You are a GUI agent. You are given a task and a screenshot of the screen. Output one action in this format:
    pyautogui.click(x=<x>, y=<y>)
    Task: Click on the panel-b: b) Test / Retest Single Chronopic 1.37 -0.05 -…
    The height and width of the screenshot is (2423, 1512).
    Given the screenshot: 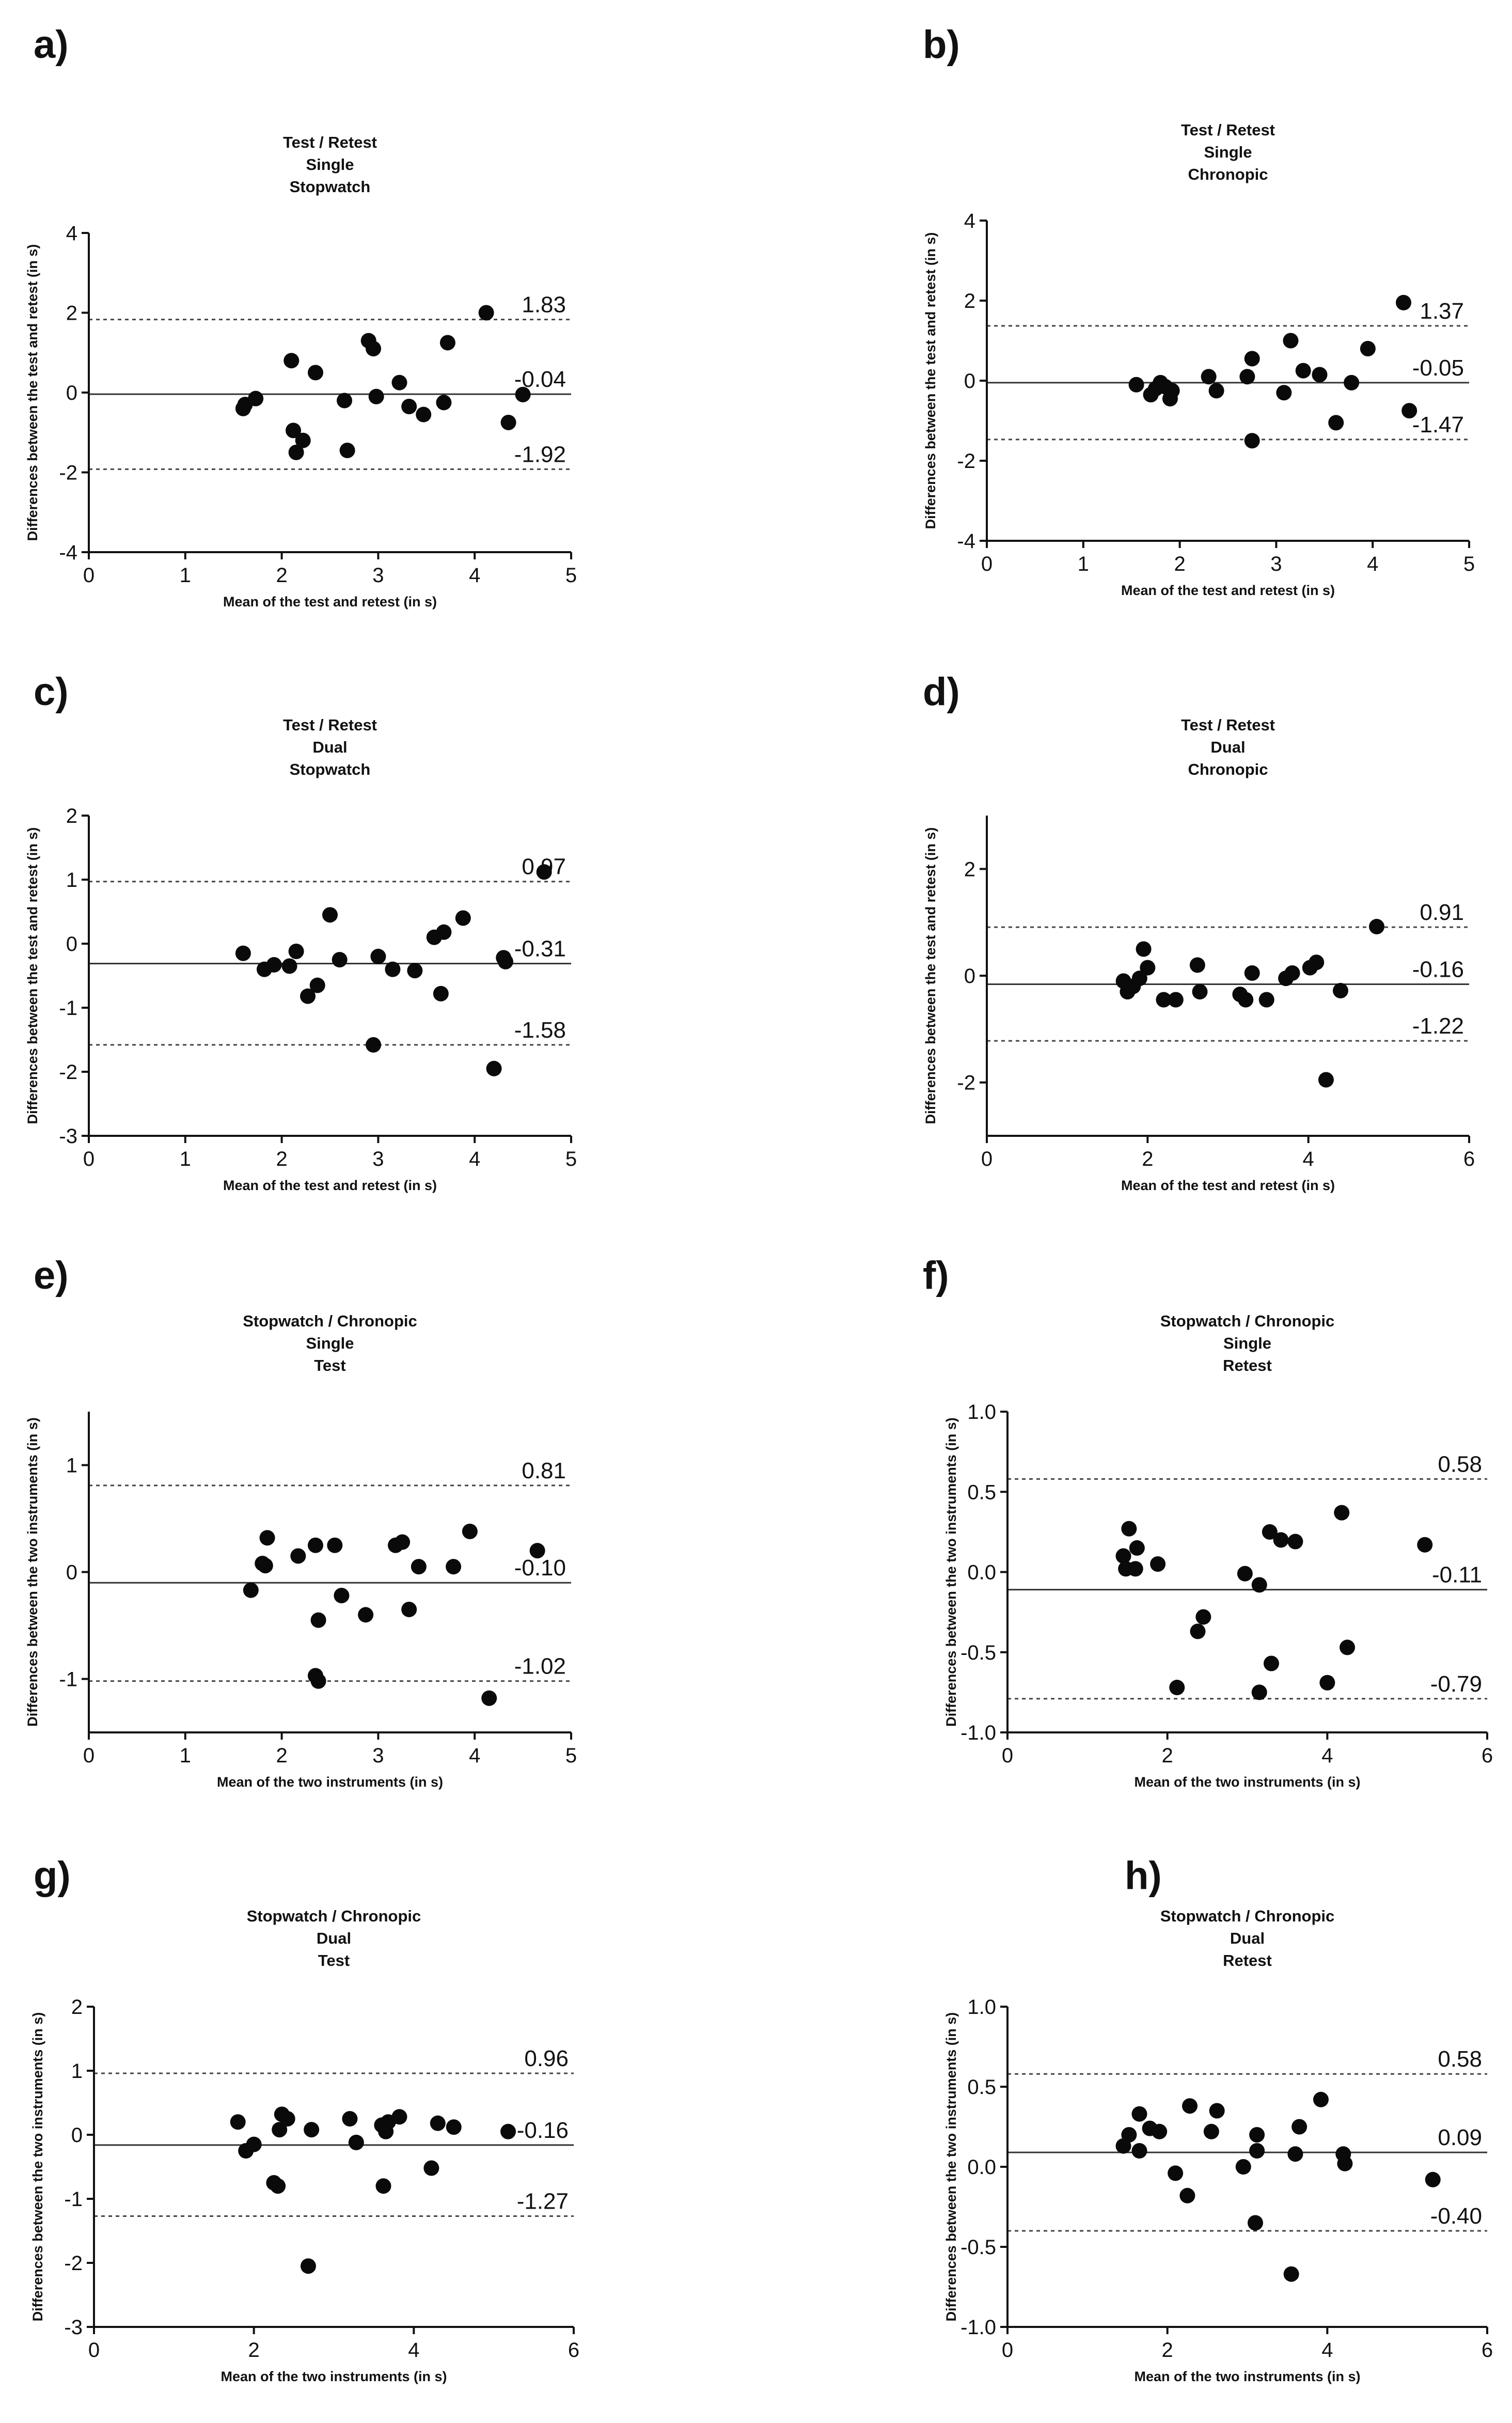 What is the action you would take?
    pyautogui.click(x=1199, y=310)
    